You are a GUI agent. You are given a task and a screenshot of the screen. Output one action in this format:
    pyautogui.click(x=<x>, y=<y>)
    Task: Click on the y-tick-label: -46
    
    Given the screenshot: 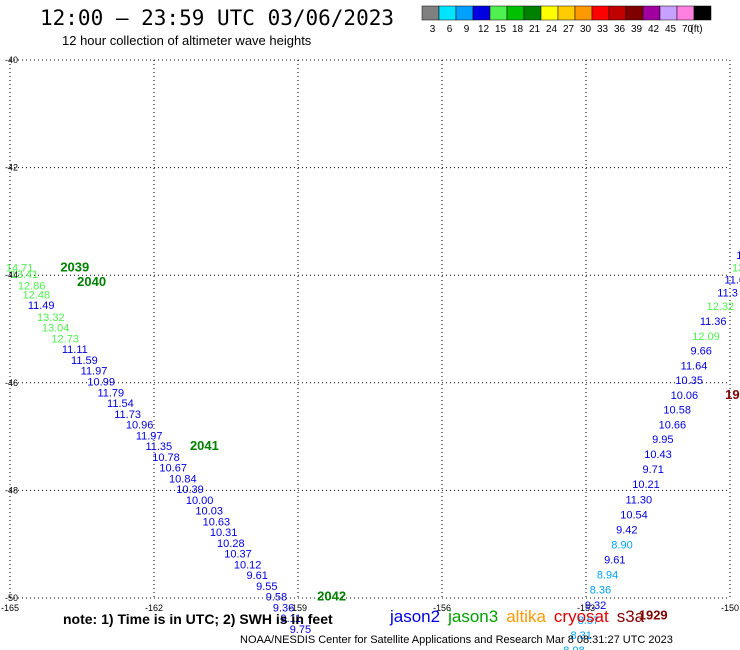 What is the action you would take?
    pyautogui.click(x=11, y=383)
    